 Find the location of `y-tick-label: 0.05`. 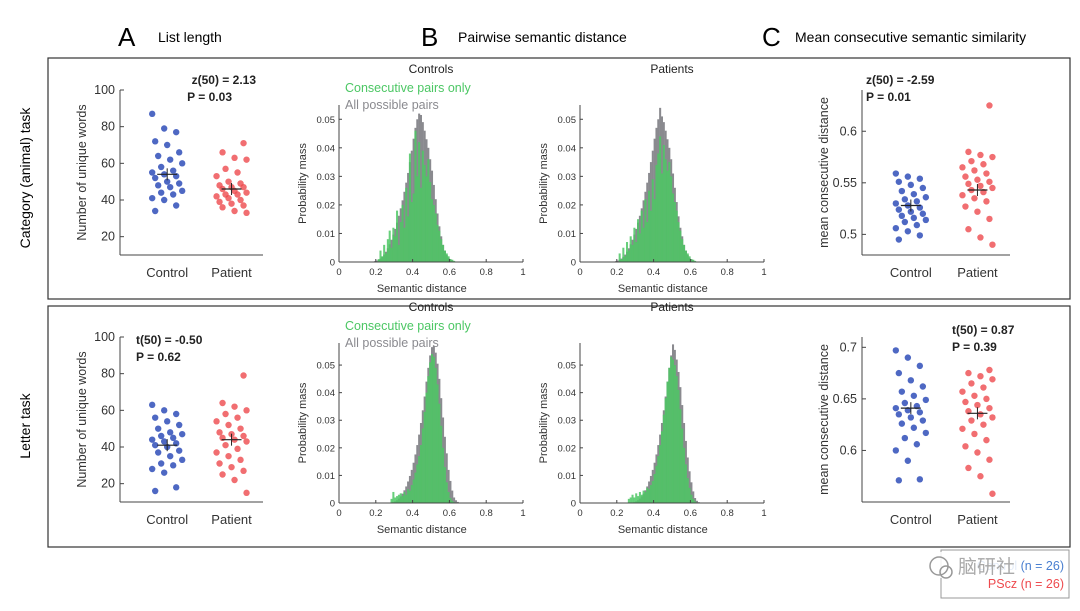

y-tick-label: 0.05 is located at coordinates (567, 120).